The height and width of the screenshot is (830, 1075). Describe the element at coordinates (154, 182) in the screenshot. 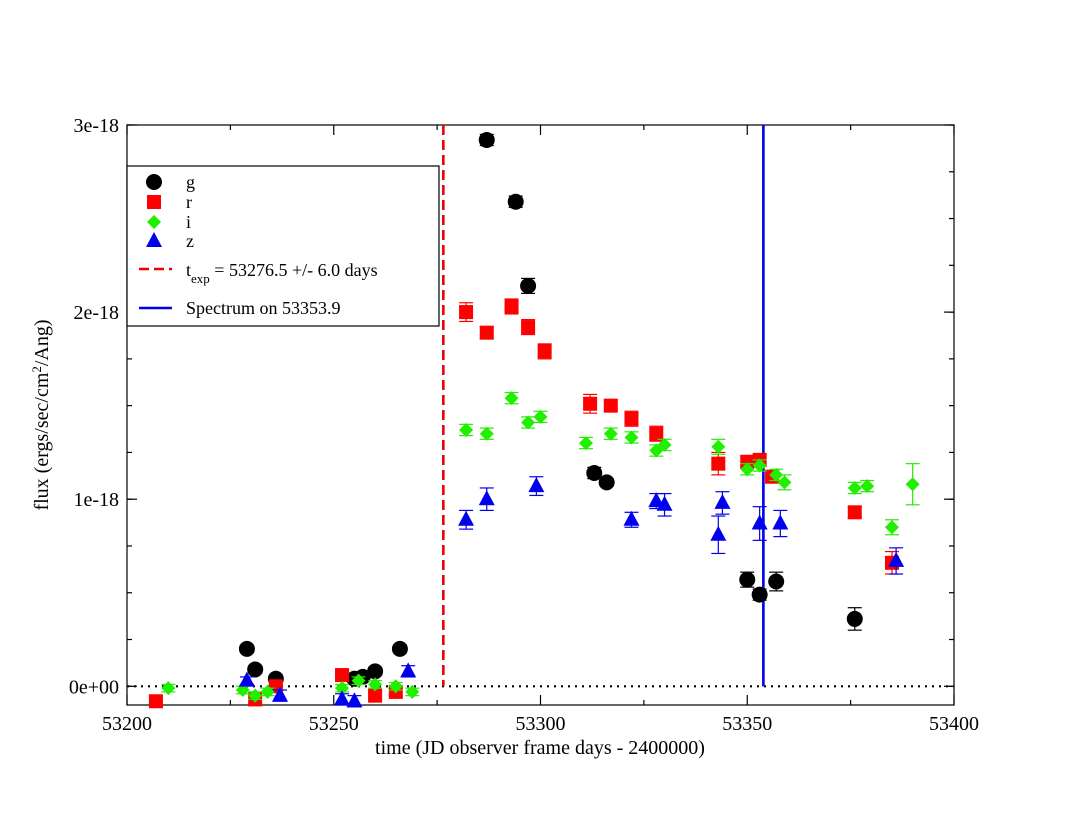

I see `legend-marker-g` at that location.